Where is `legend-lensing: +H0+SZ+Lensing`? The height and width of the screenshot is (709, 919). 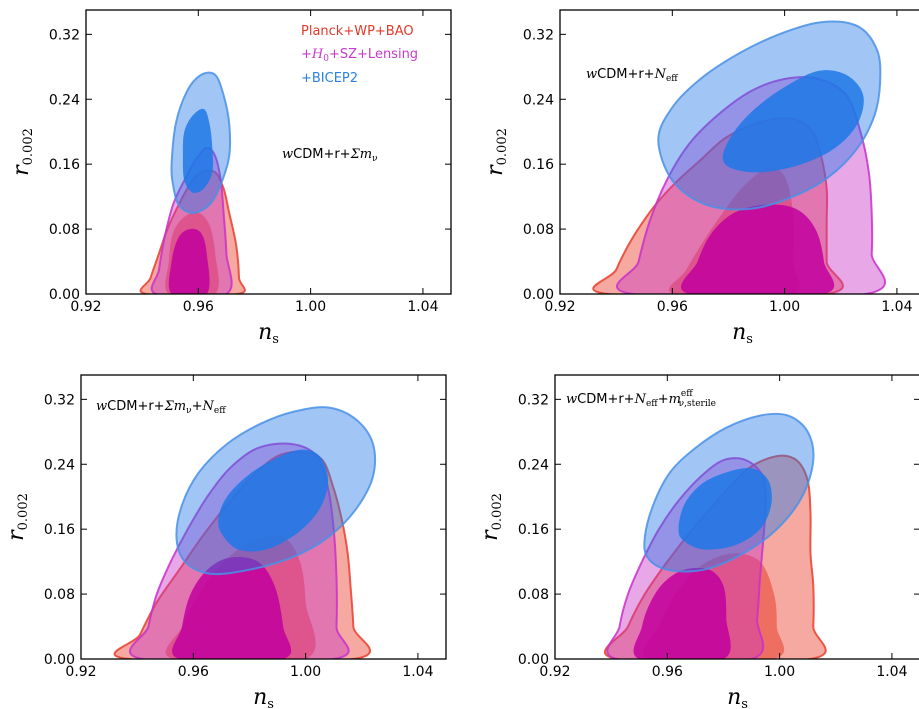 legend-lensing: +H0+SZ+Lensing is located at coordinates (359, 55).